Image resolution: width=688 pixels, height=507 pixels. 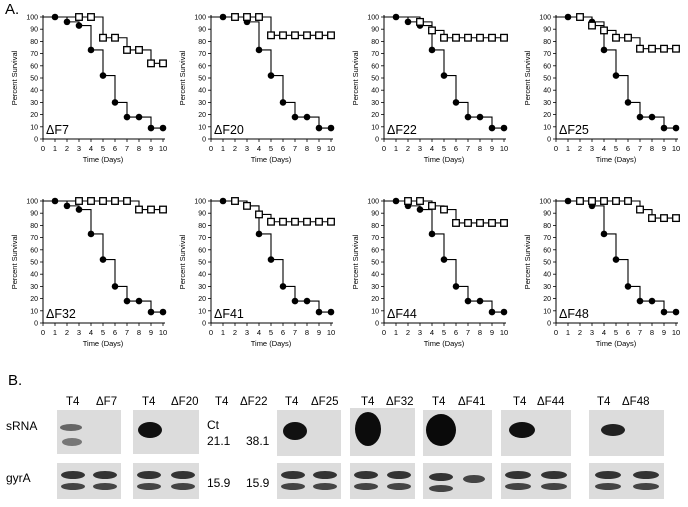 What do you see at coordinates (319, 332) in the screenshot?
I see `x-tick-label: 9` at bounding box center [319, 332].